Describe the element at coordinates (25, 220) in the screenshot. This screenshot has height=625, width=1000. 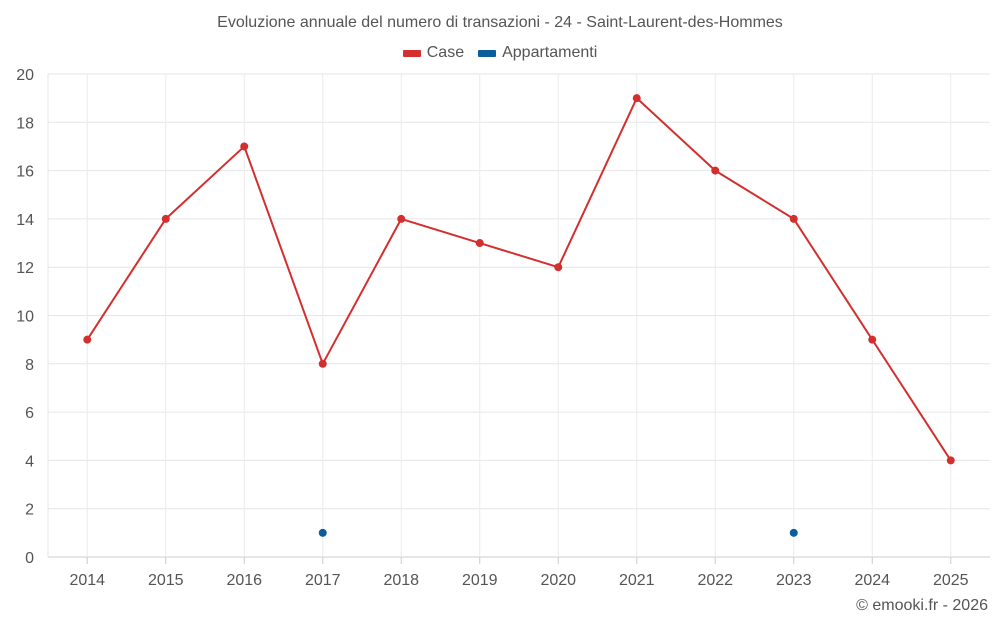
I see `y-tick-label: 14` at that location.